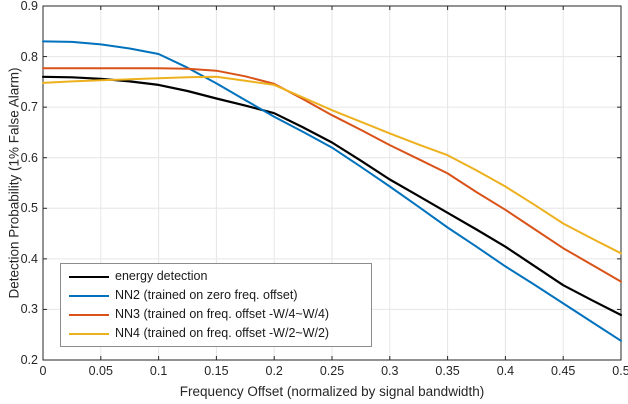  What do you see at coordinates (29, 309) in the screenshot?
I see `y-tick-label: 0.3` at bounding box center [29, 309].